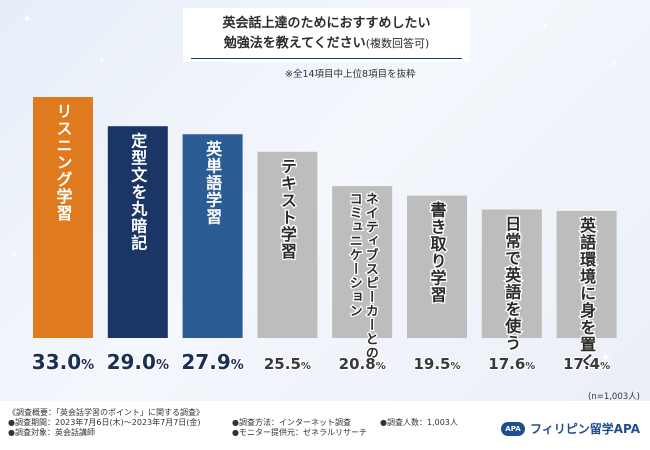 This screenshot has width=650, height=450. What do you see at coordinates (326, 23) in the screenshot?
I see `chart-title-line1: 英会話上達のためにおすすめしたい` at bounding box center [326, 23].